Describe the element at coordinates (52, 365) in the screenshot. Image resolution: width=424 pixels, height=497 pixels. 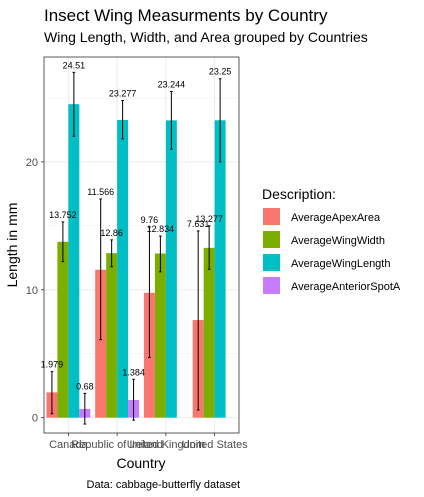
I see `data-label: 1.979` at that location.